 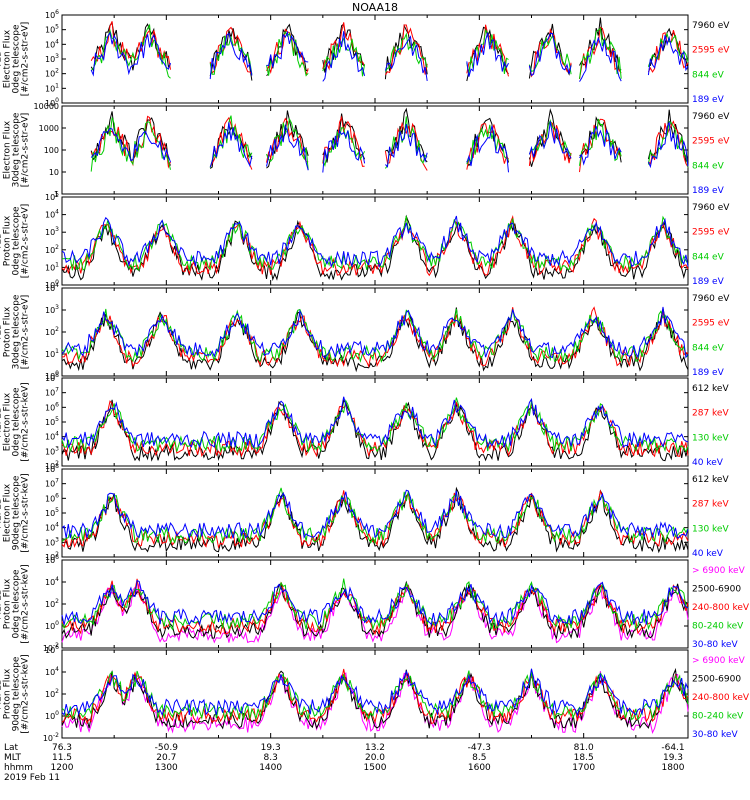 I want to click on legend-entry-1: 612 keV, so click(x=710, y=480).